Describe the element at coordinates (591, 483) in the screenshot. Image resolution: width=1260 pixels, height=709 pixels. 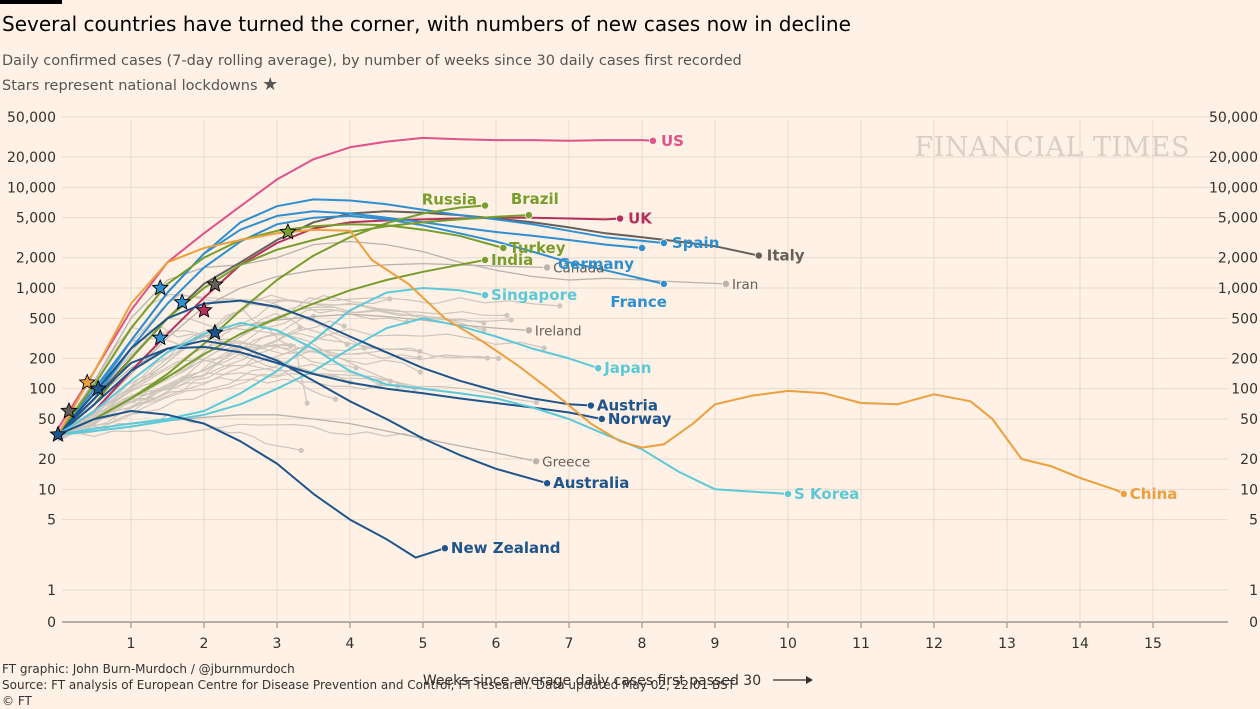
I see `series-label-australia: Australia` at that location.